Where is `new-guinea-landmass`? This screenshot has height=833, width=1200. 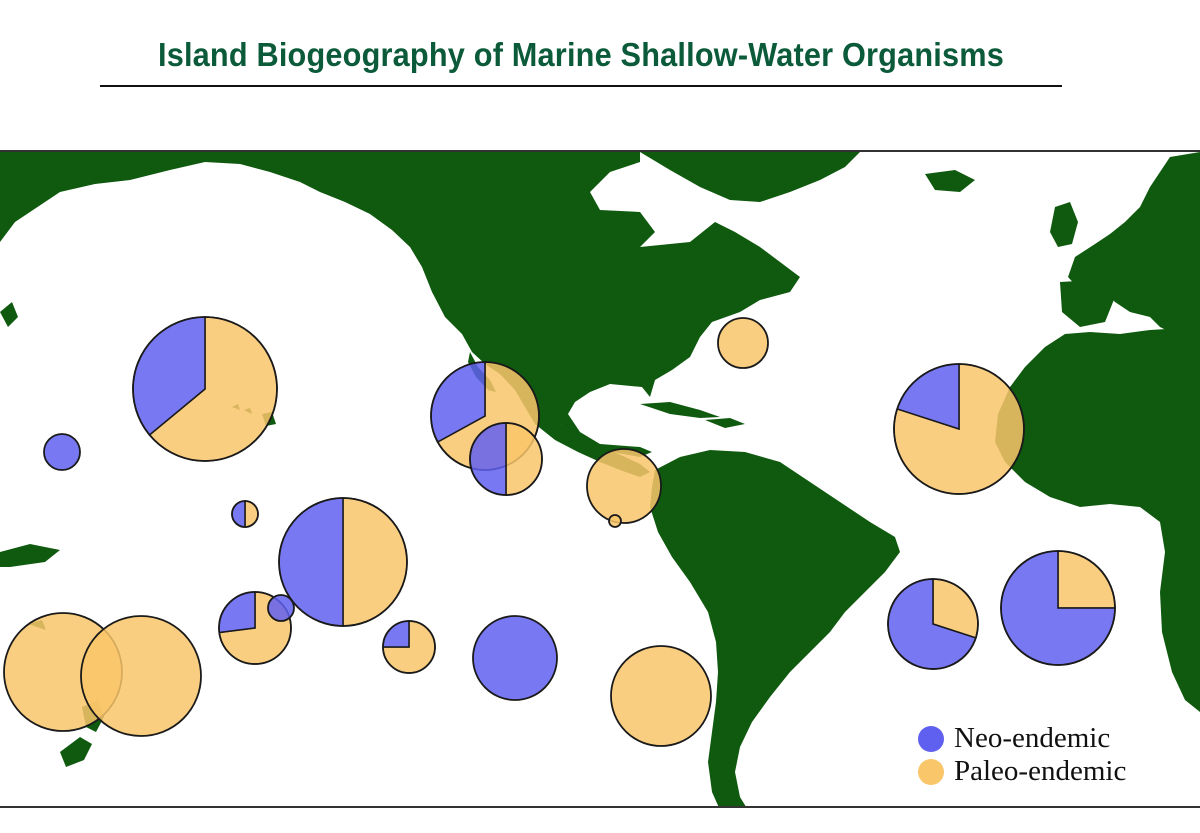
new-guinea-landmass is located at coordinates (30, 555).